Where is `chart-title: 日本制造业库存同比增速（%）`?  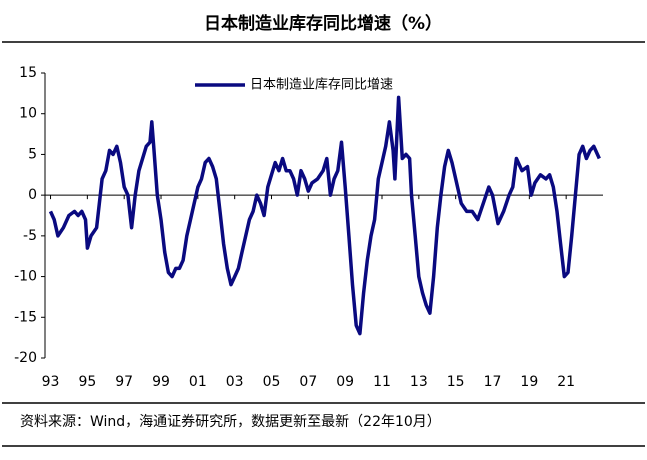 chart-title: 日本制造业库存同比增速（%） is located at coordinates (323, 23).